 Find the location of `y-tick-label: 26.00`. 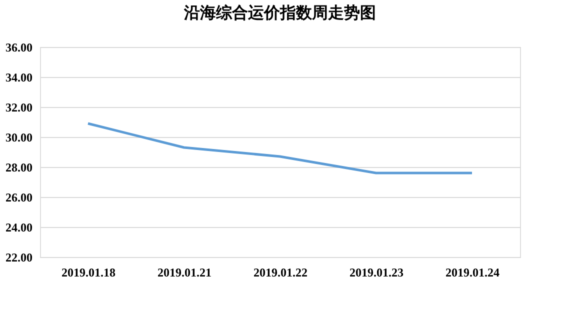

y-tick-label: 26.00 is located at coordinates (19, 197).